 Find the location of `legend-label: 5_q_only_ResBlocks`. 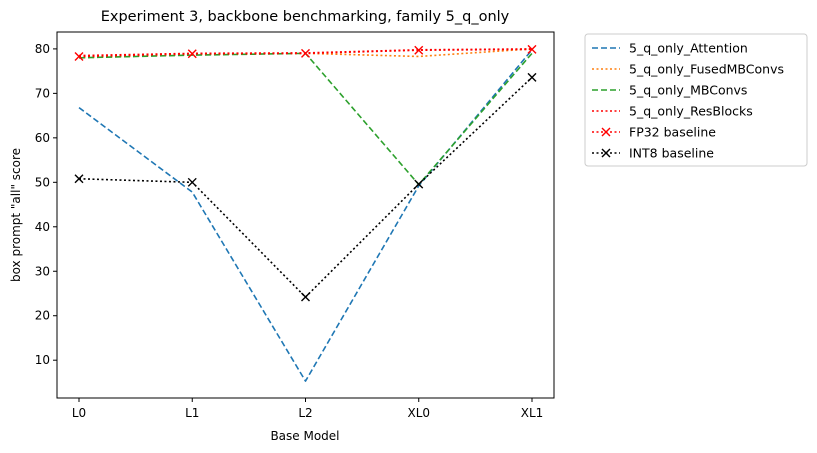

legend-label: 5_q_only_ResBlocks is located at coordinates (691, 111).